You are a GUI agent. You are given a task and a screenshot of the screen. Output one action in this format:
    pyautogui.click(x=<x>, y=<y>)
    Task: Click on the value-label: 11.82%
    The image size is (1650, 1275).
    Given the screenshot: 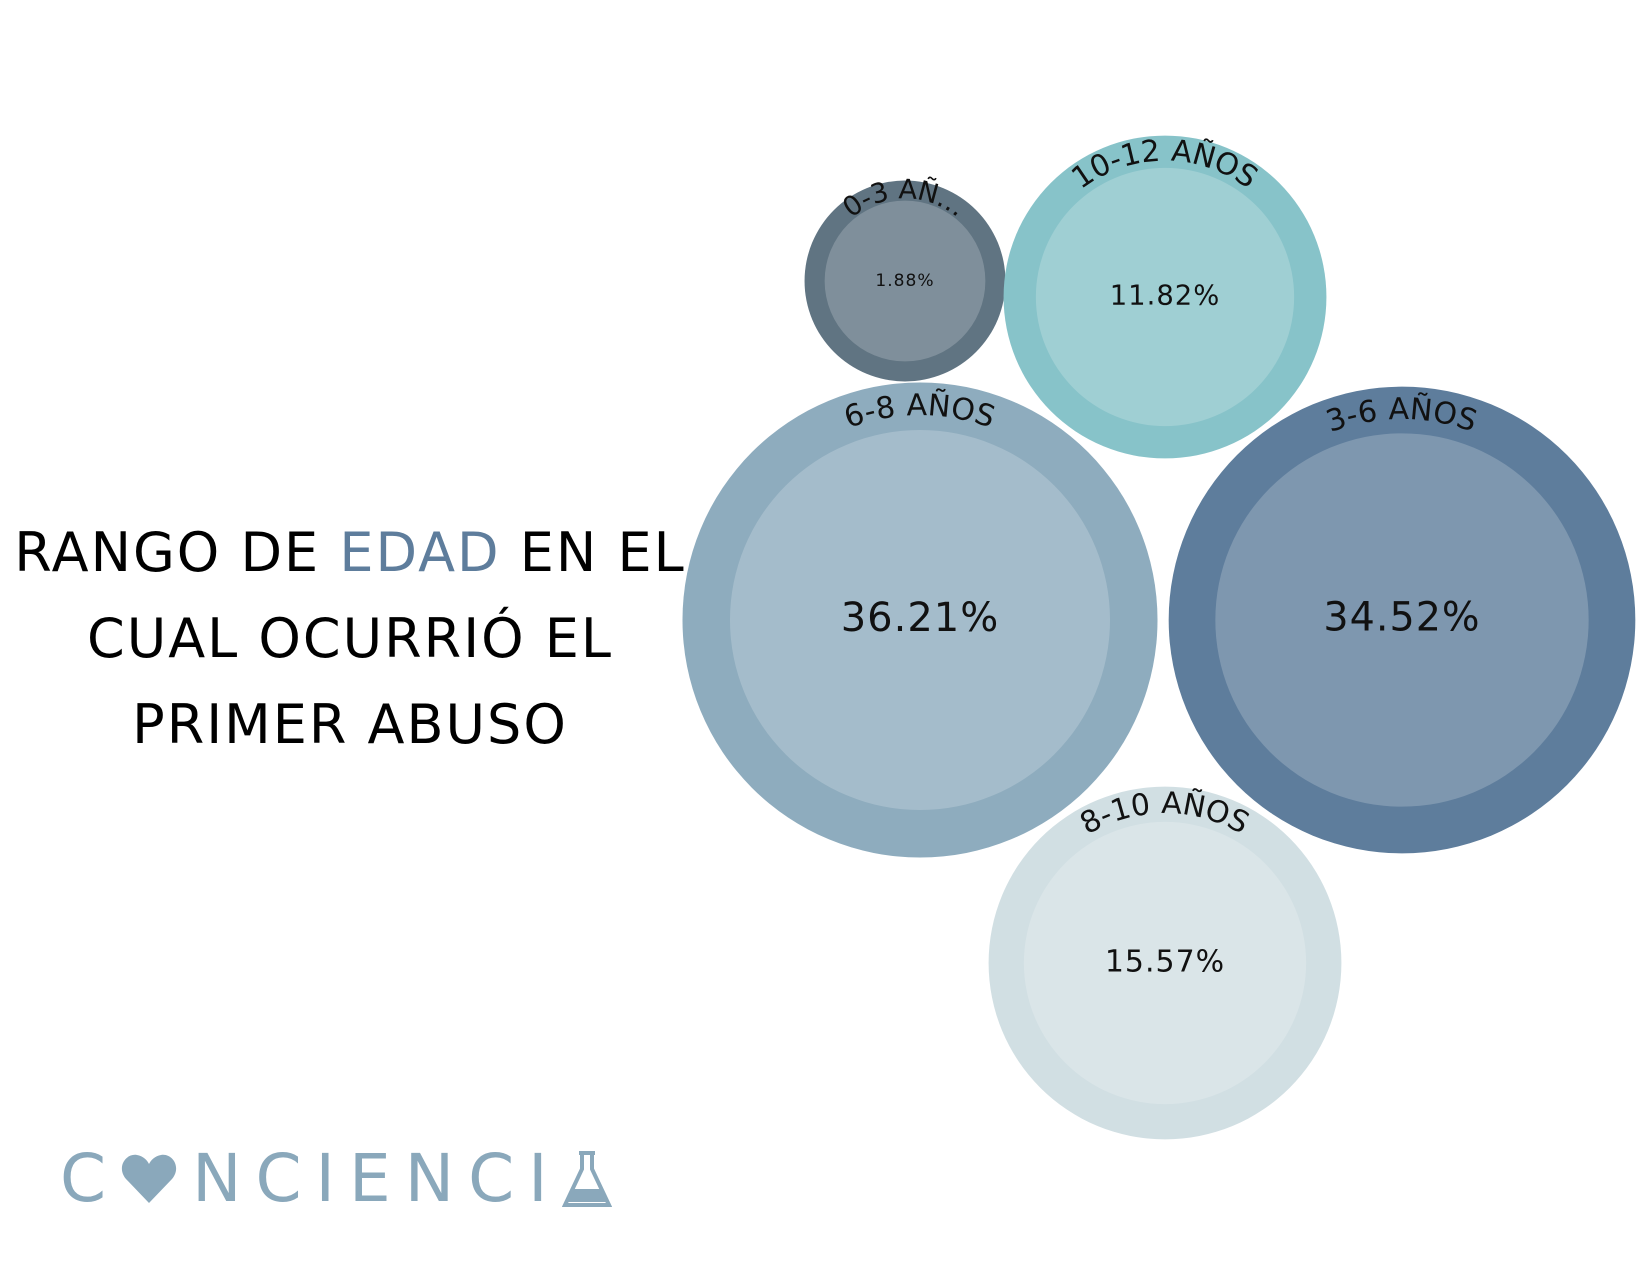 What is the action you would take?
    pyautogui.click(x=1165, y=296)
    